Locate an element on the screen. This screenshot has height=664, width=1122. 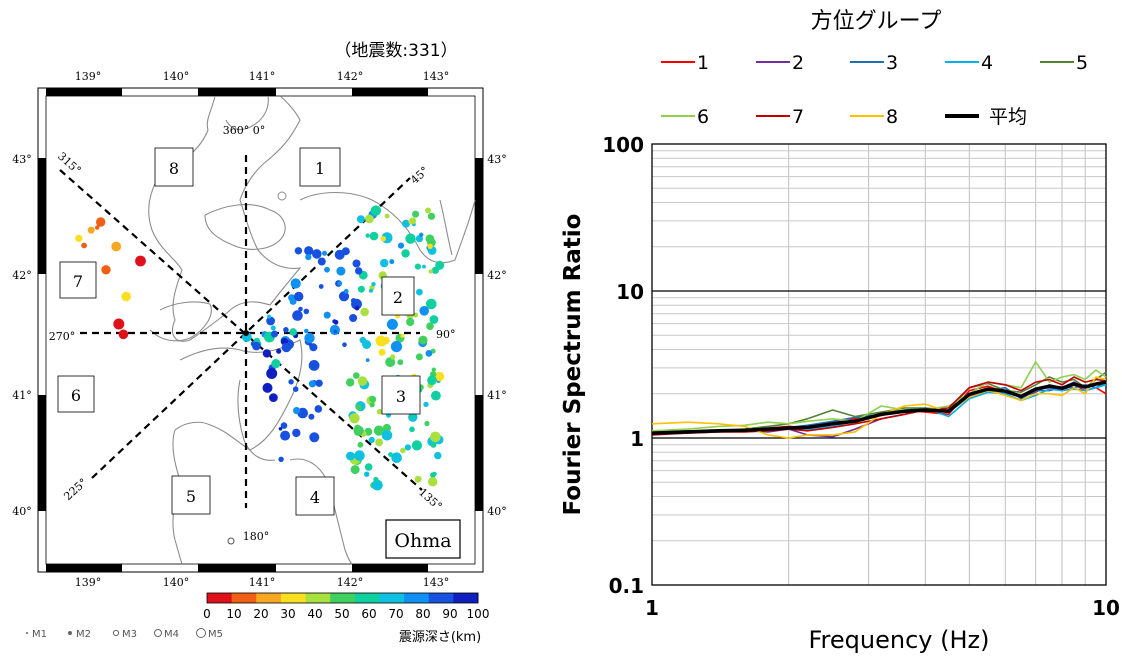
series-line-average is located at coordinates (879, 407).